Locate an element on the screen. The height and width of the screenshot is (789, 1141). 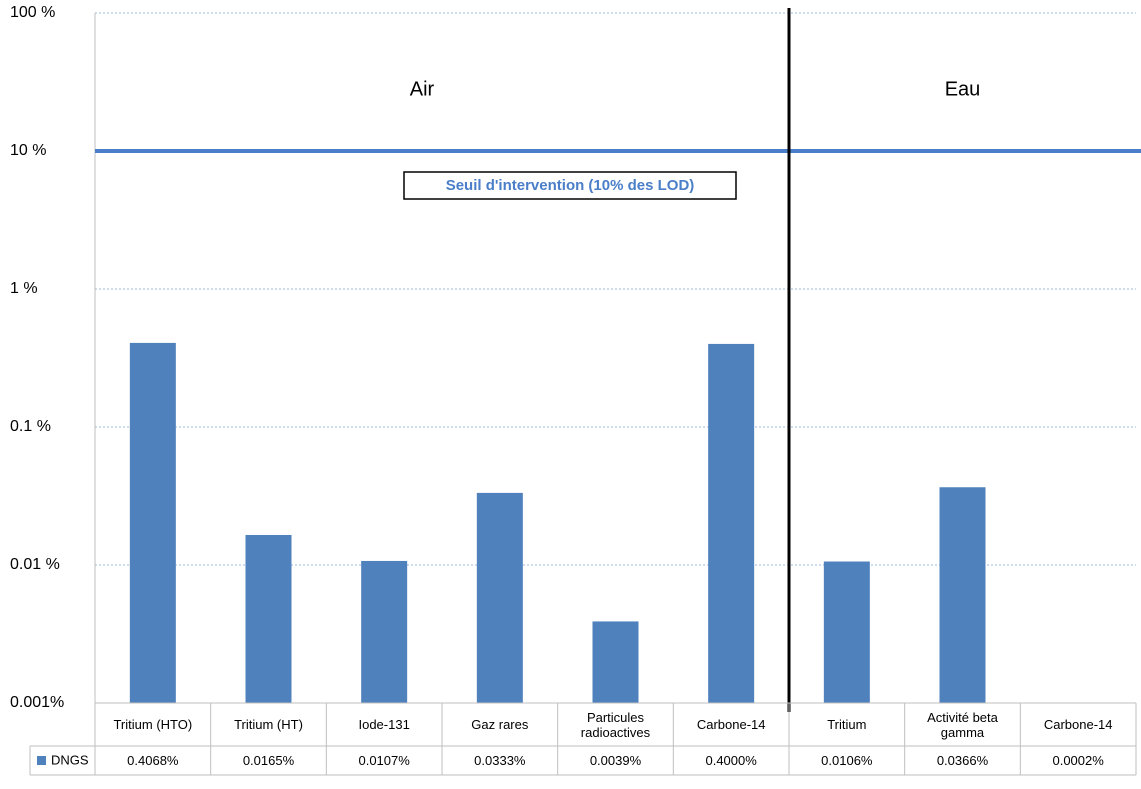
value-label-box: 0.0039% is located at coordinates (615, 760).